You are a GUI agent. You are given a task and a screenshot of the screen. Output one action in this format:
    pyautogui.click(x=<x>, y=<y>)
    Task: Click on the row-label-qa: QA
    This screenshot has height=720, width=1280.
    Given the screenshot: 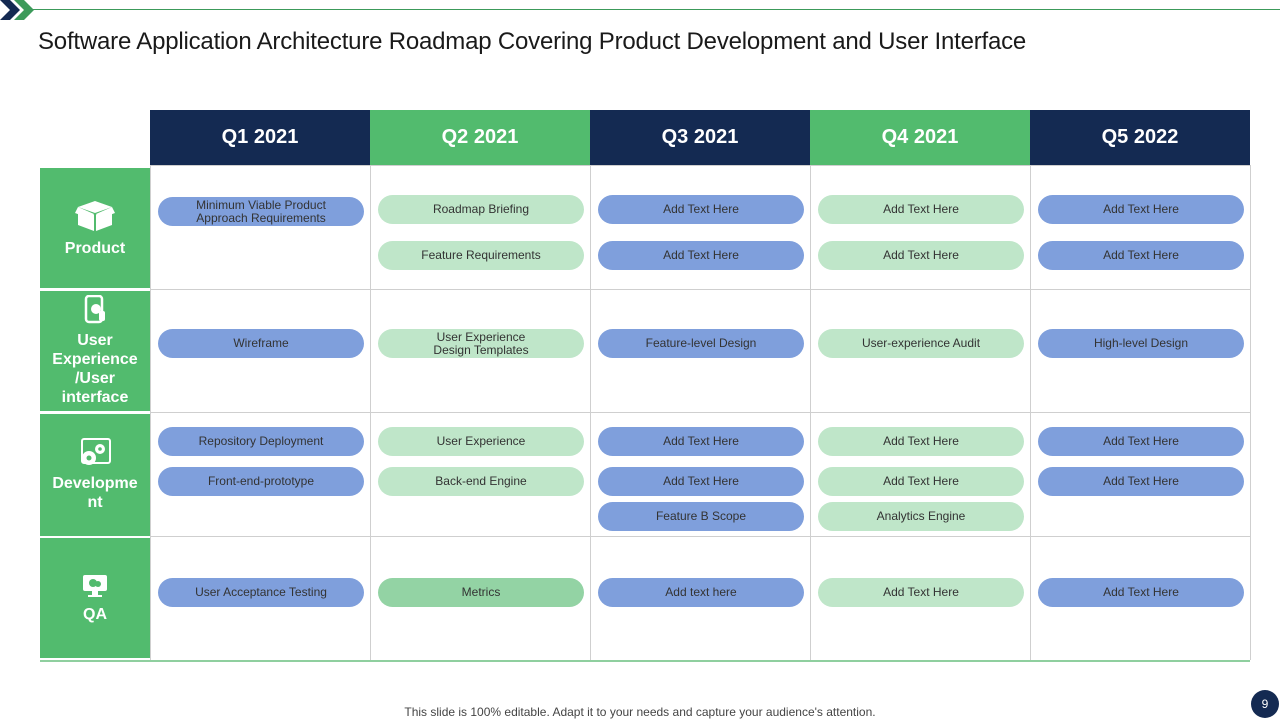 What is the action you would take?
    pyautogui.click(x=95, y=614)
    